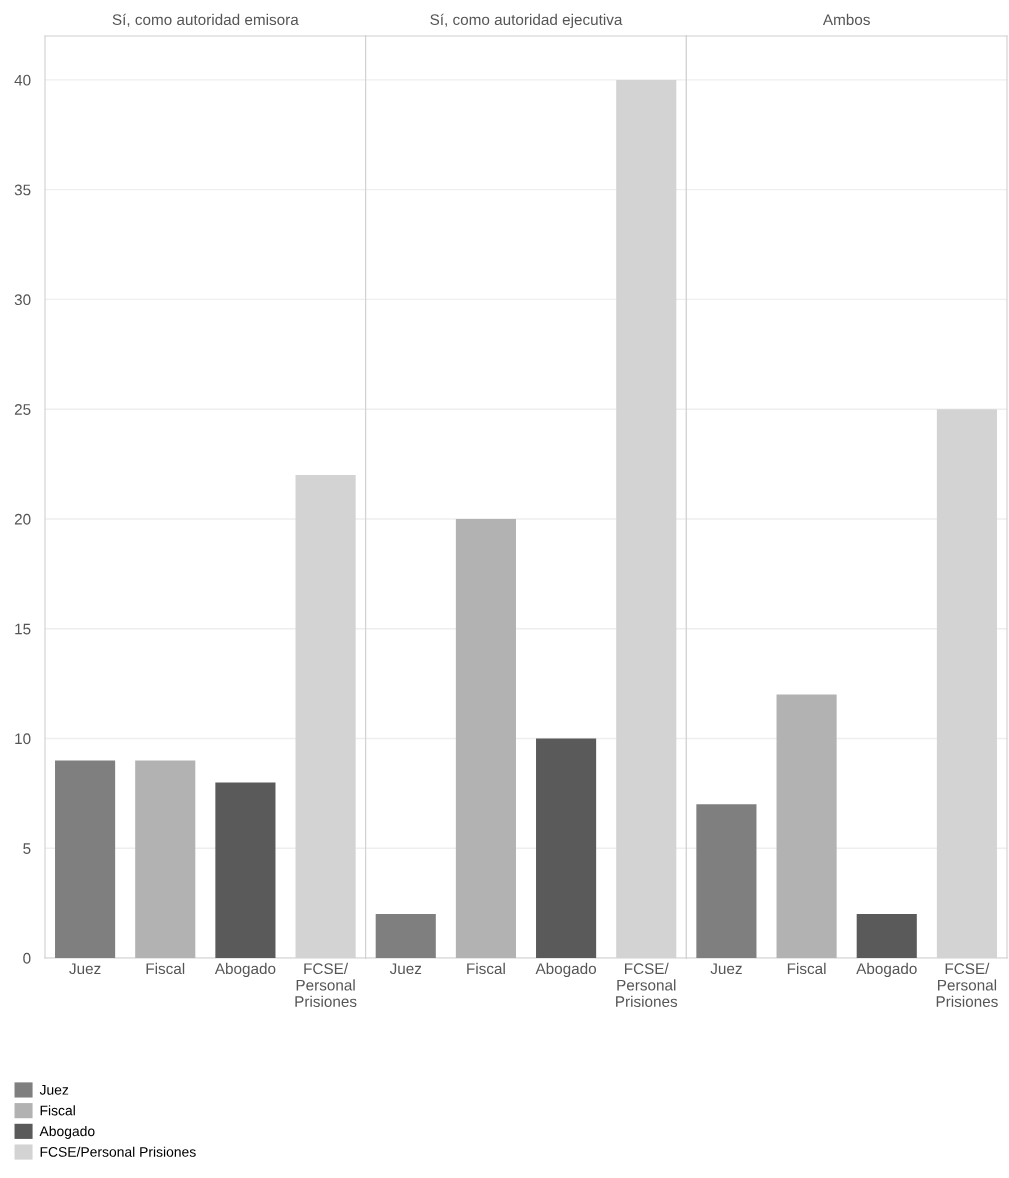 The image size is (1009, 1178). I want to click on legend-label: FCSE/Personal Prisiones, so click(118, 1151).